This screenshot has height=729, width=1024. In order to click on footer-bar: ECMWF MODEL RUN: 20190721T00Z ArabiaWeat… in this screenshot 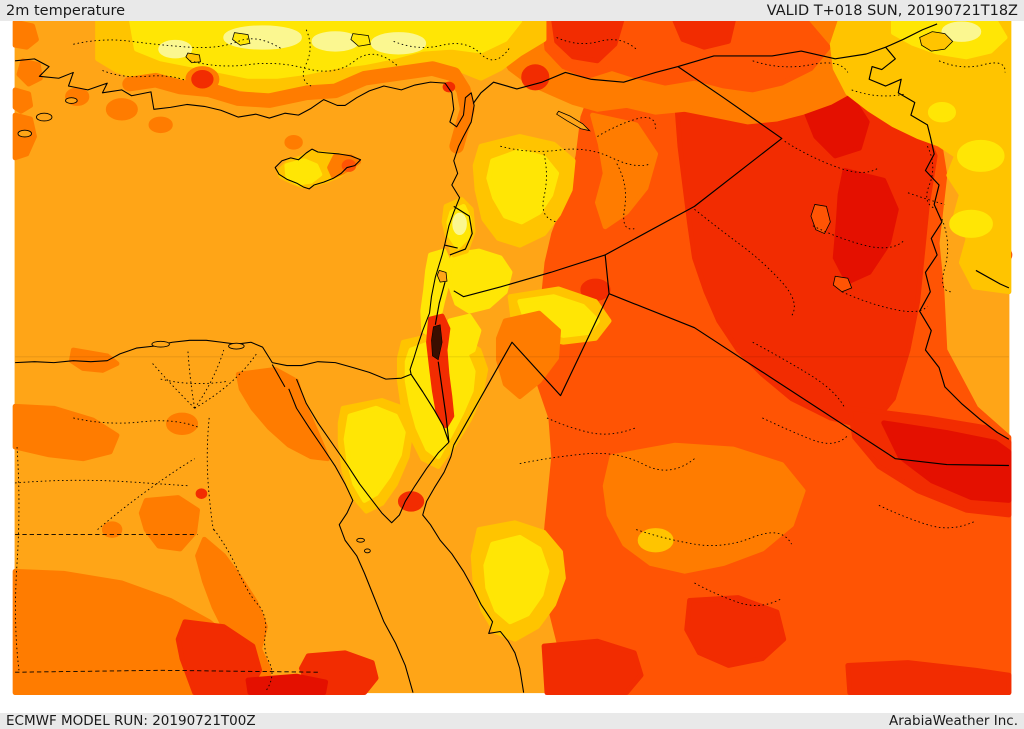, I will do `click(512, 721)`.